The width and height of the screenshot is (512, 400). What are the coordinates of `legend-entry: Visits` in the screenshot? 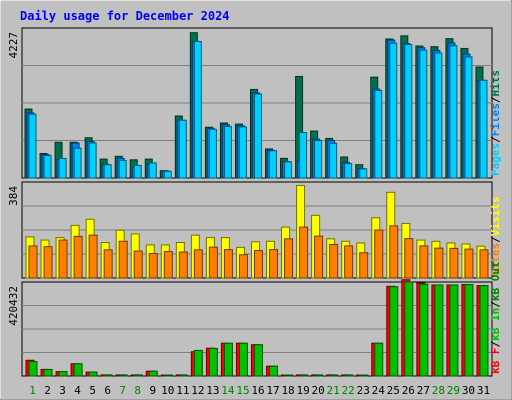 It's located at (495, 217).